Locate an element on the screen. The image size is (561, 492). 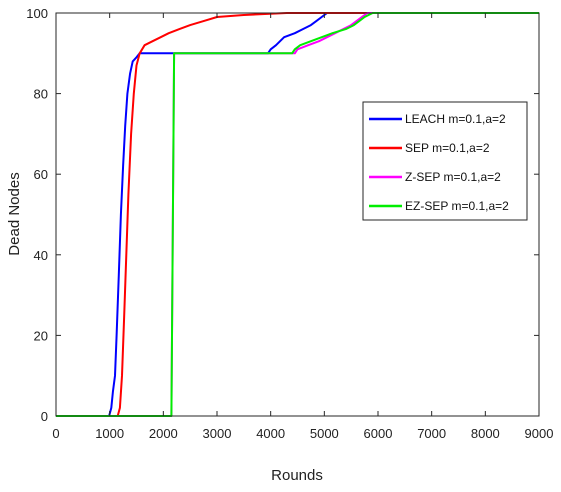
y-tick-label: 80 is located at coordinates (41, 94).